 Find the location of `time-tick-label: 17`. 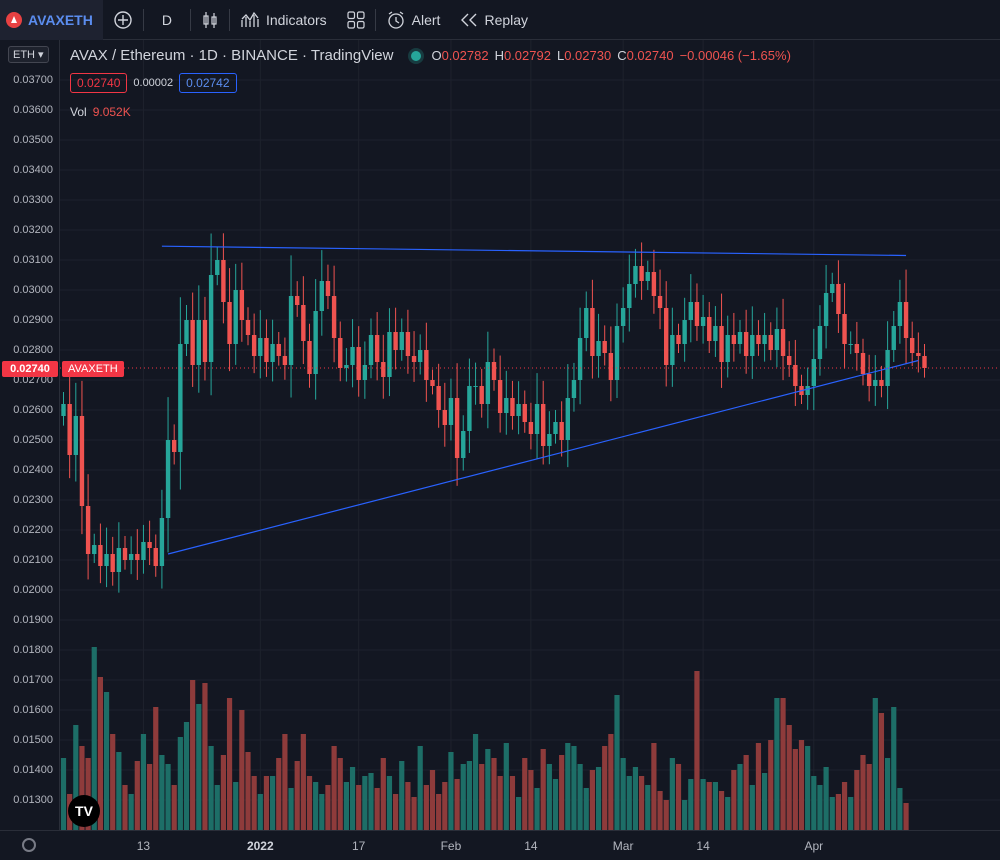

time-tick-label: 17 is located at coordinates (359, 846).